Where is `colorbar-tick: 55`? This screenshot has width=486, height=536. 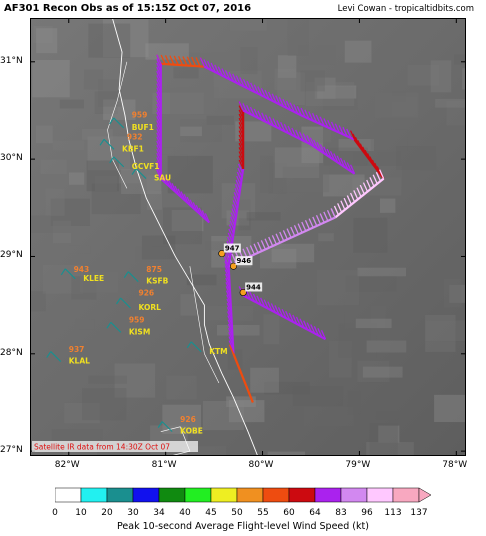
colorbar-tick: 55 is located at coordinates (263, 513).